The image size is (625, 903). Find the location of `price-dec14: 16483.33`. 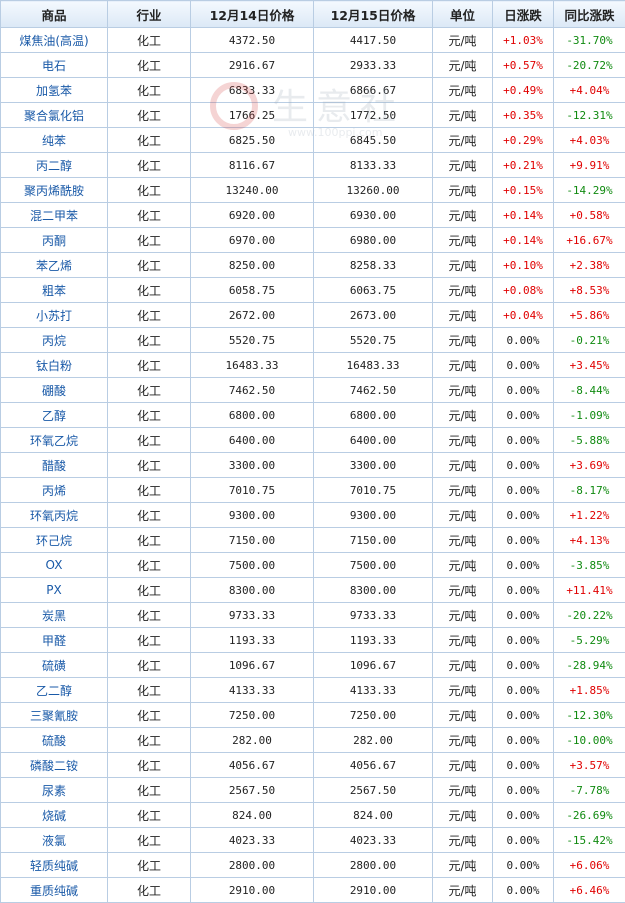

price-dec14: 16483.33 is located at coordinates (252, 365).